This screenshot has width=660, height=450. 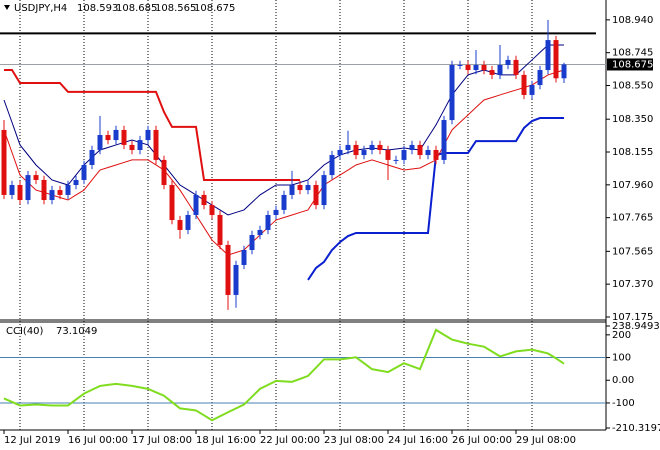 I want to click on y-tick-label: 108.550, so click(x=632, y=86).